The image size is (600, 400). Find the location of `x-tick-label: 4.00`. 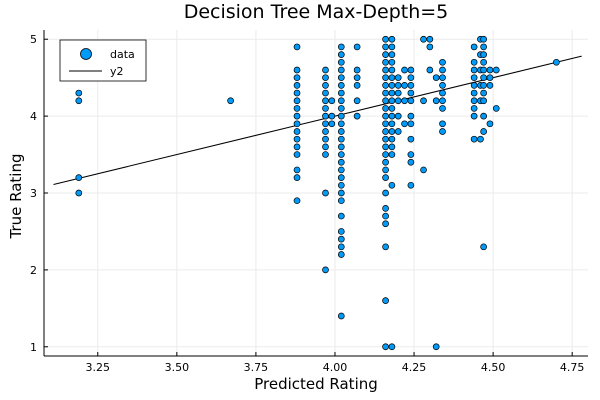

x-tick-label: 4.00 is located at coordinates (335, 367).